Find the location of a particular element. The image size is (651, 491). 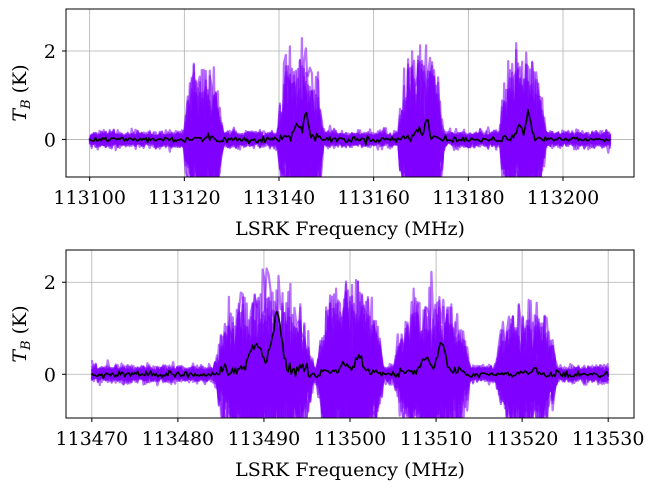

x-tick-label: 113530 is located at coordinates (608, 439).